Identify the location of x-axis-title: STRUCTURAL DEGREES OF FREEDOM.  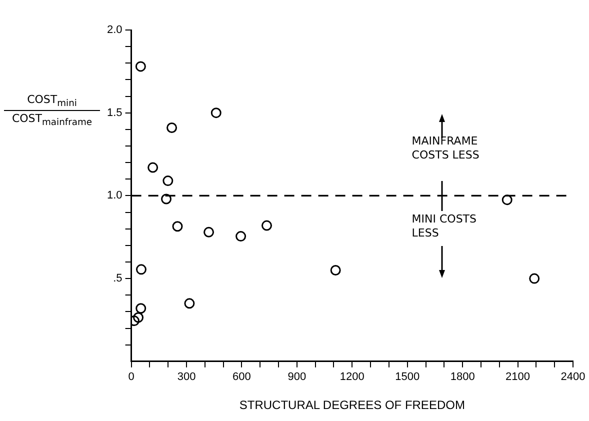
(352, 405).